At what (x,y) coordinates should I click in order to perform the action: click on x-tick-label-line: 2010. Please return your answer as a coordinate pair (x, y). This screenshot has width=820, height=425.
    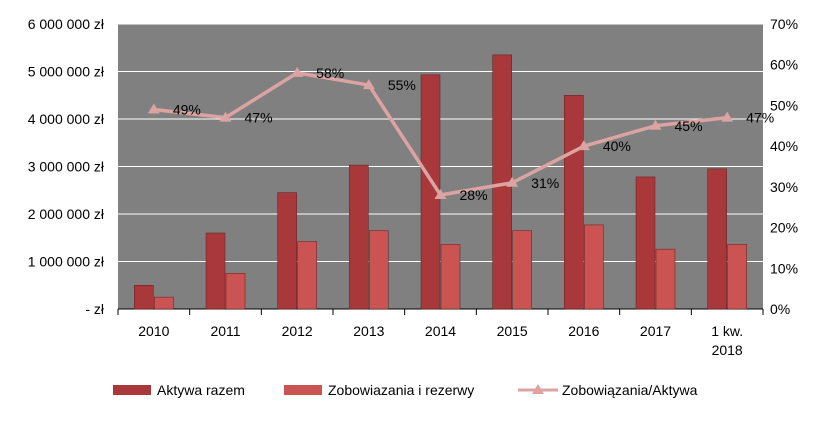
    Looking at the image, I should click on (153, 331).